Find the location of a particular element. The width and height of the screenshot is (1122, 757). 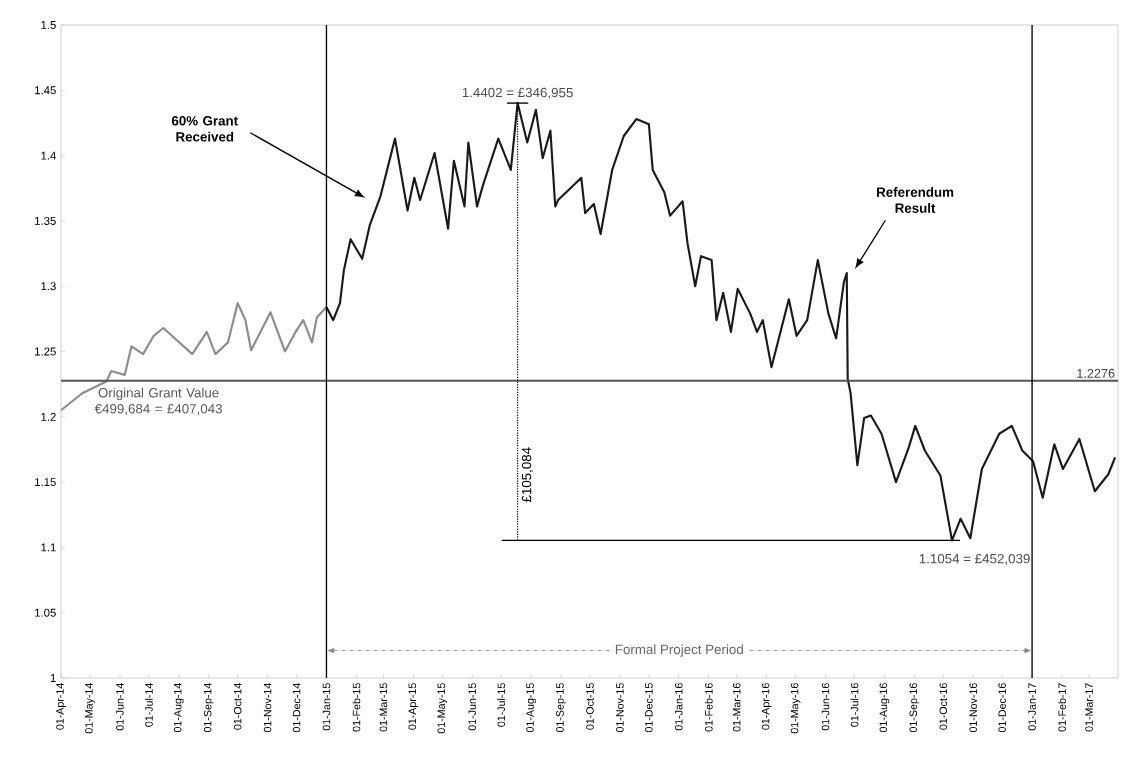

x-tick-label: 01-Mar-15 is located at coordinates (383, 707).